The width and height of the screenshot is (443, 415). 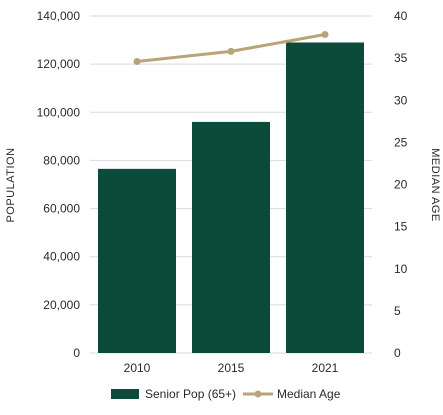 I want to click on bar-2021, so click(x=325, y=197).